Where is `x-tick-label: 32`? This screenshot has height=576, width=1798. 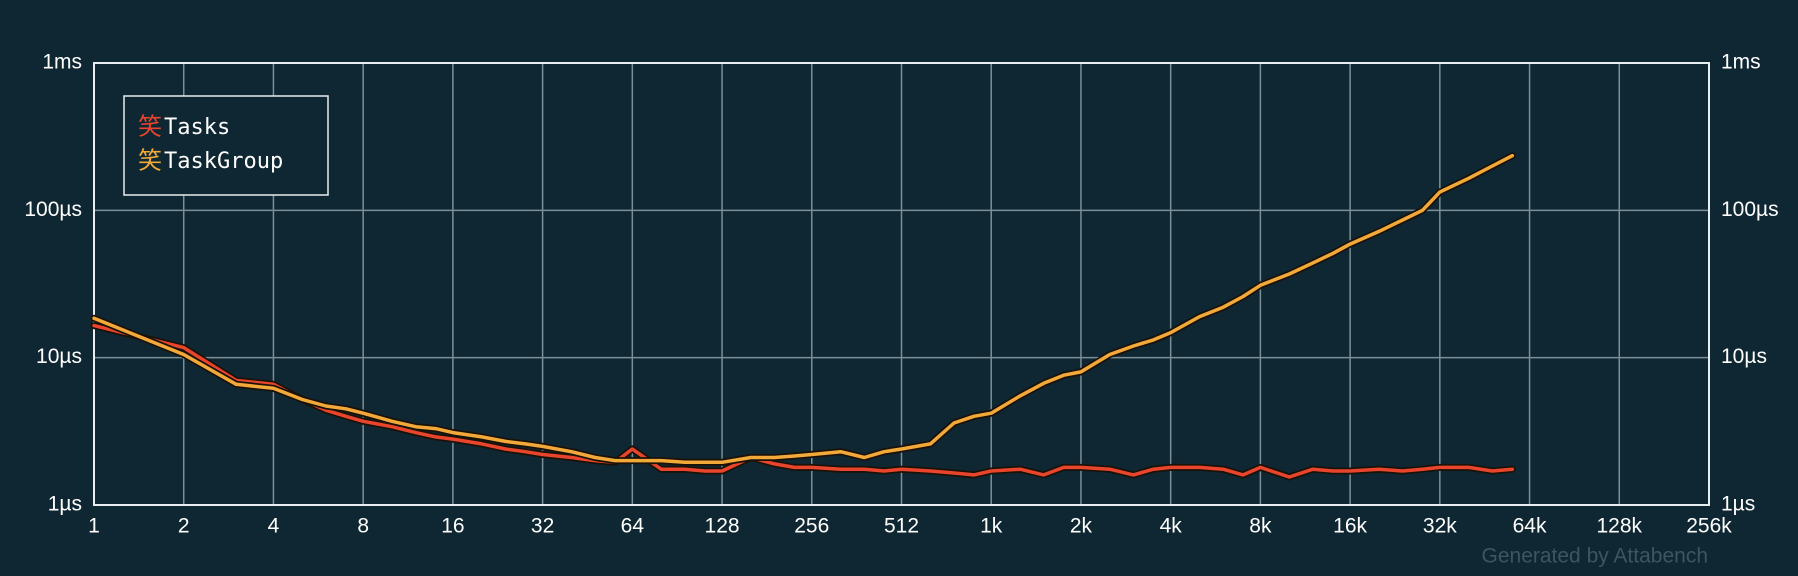 x-tick-label: 32 is located at coordinates (542, 526).